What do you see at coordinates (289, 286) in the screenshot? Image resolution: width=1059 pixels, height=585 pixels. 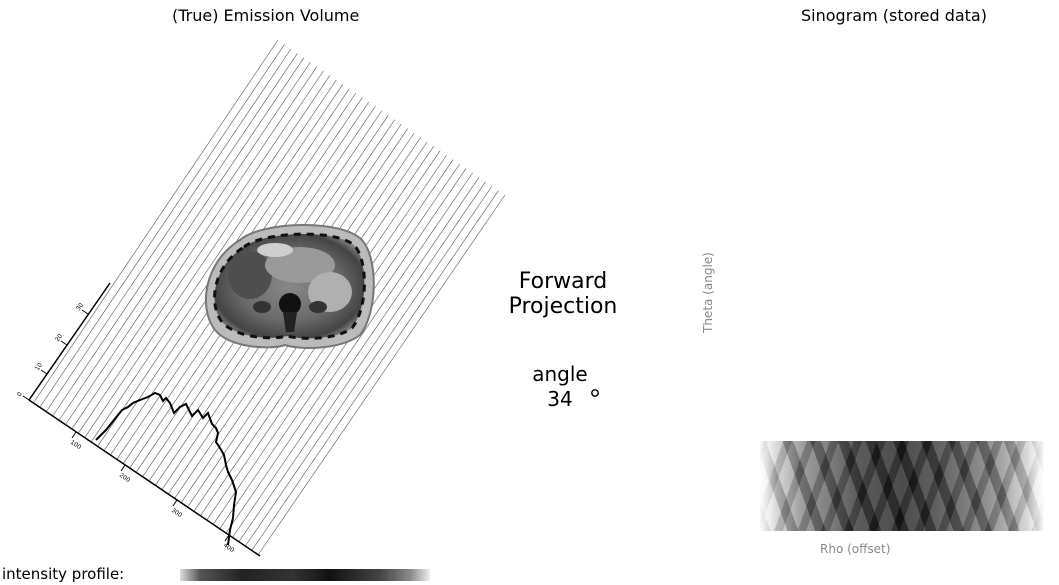 I see `ct-slice-image` at bounding box center [289, 286].